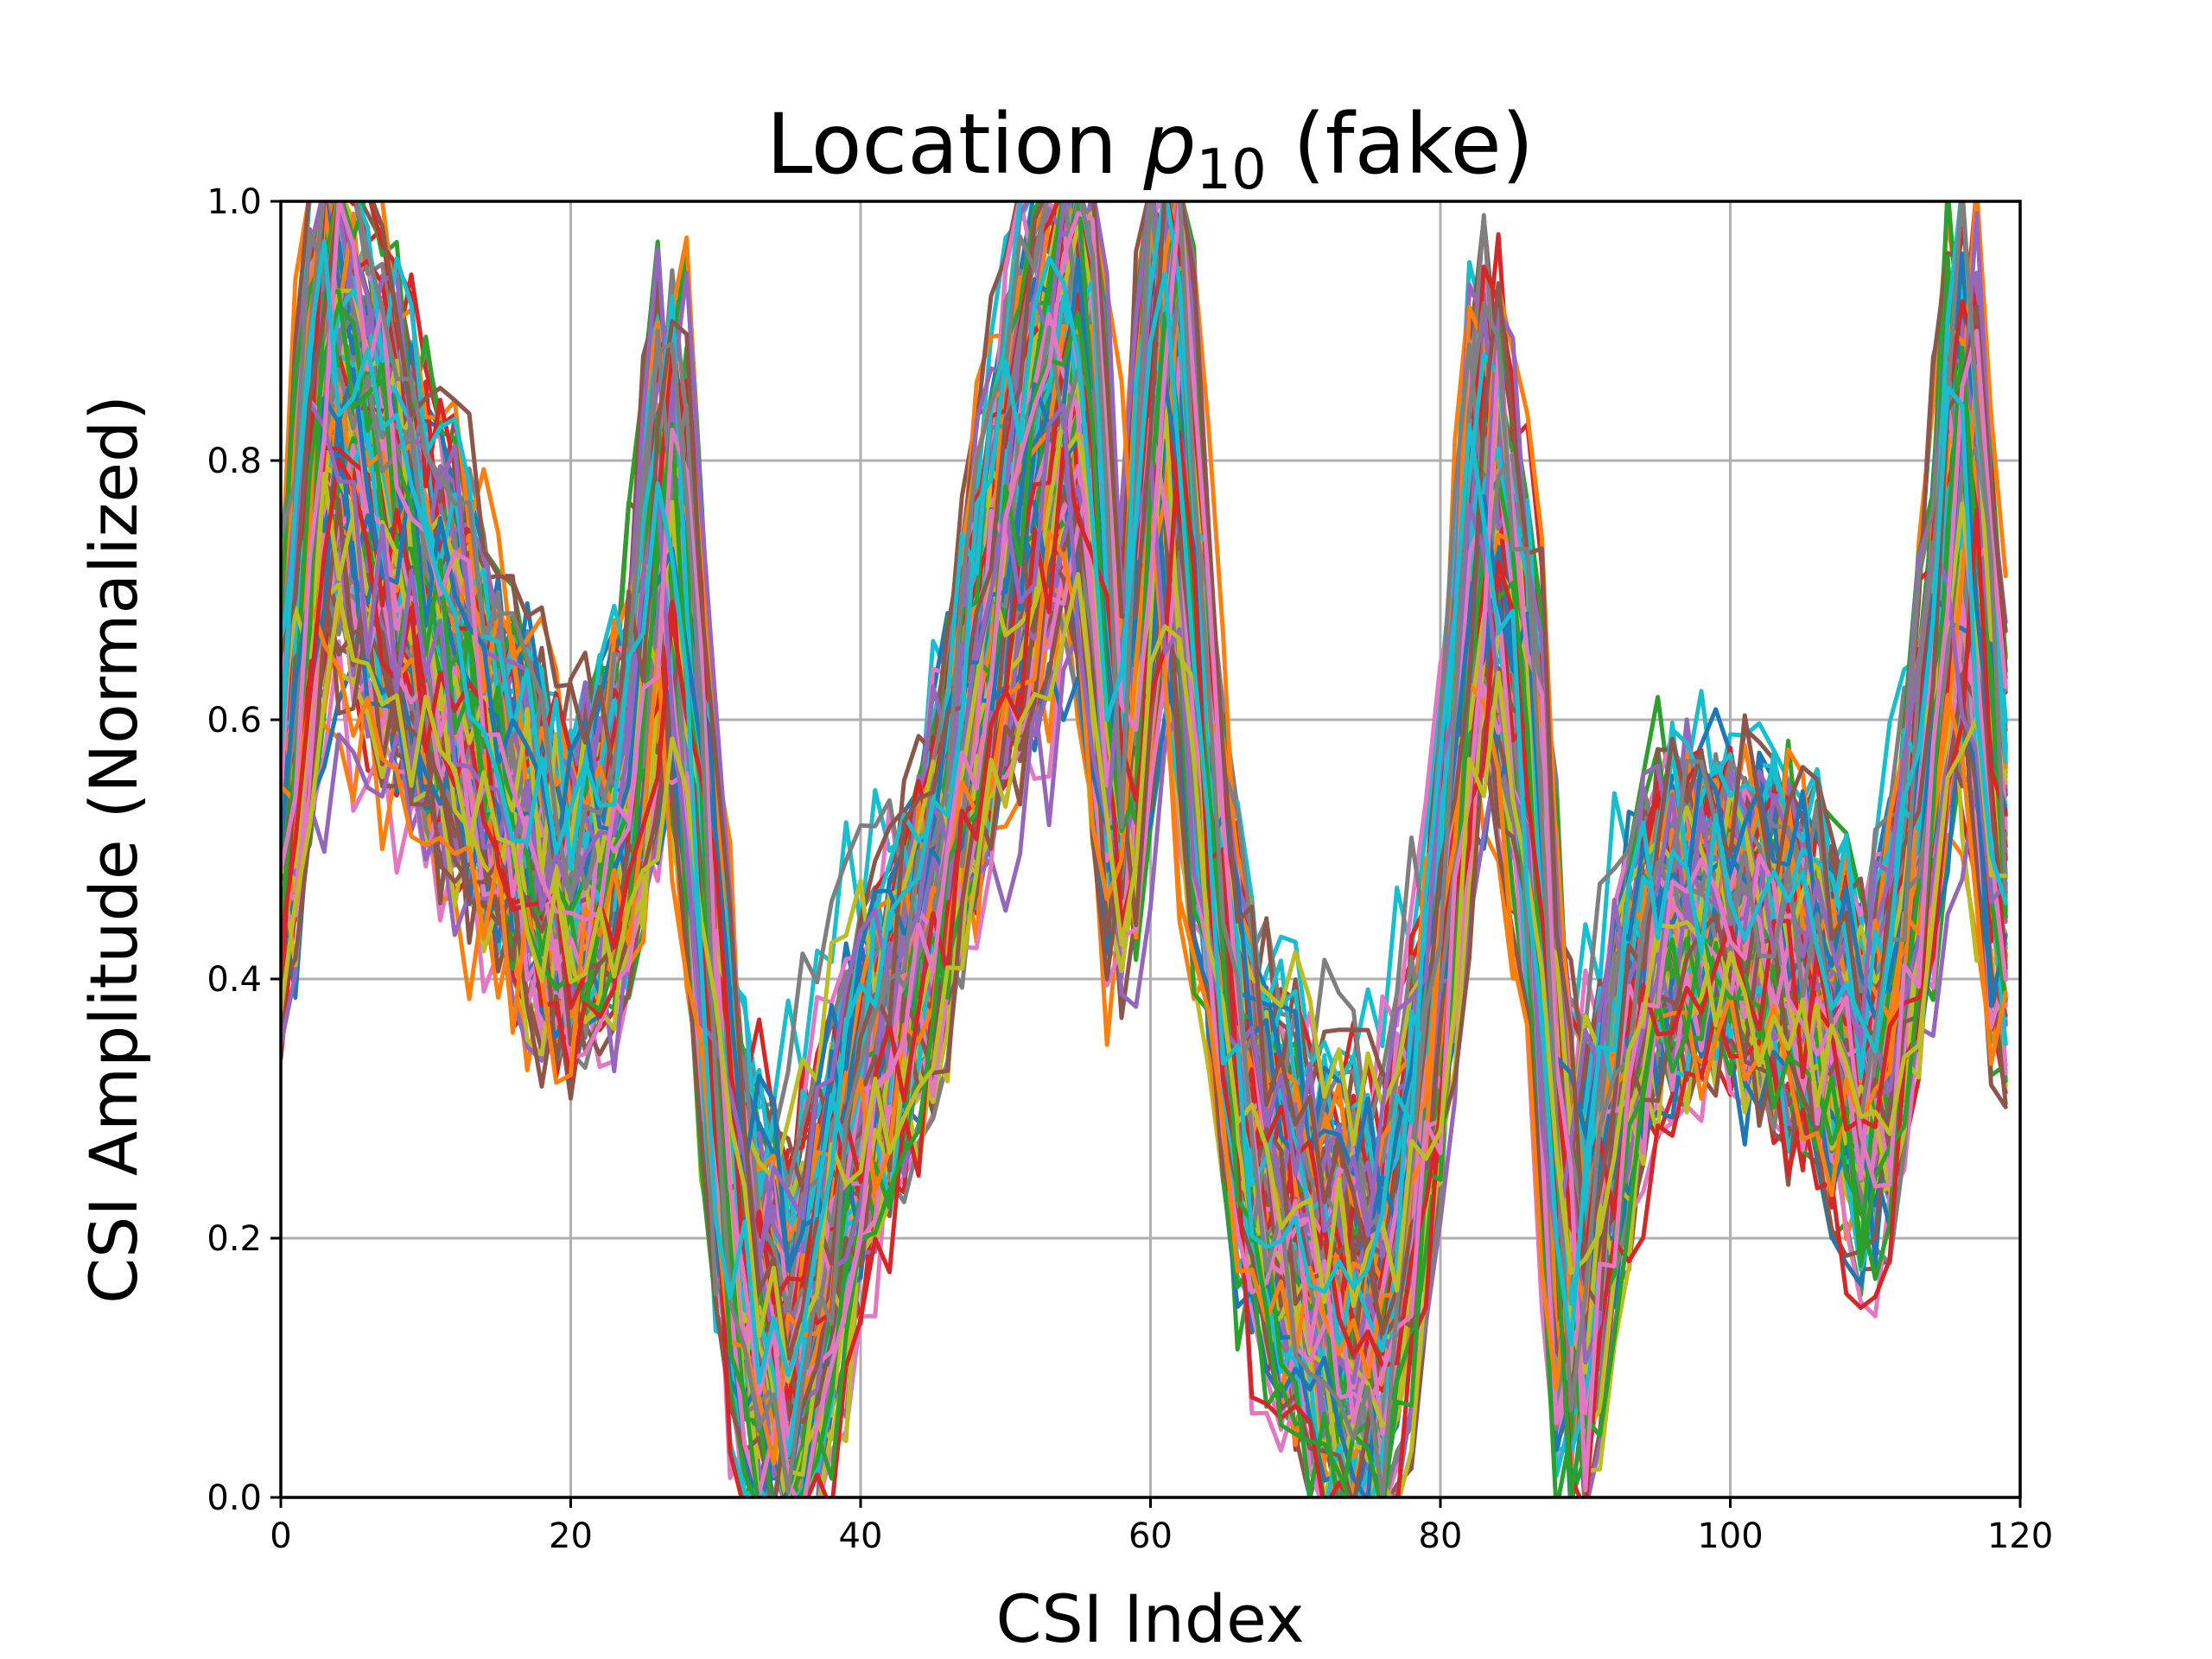 This screenshot has height=1659, width=2212. What do you see at coordinates (2020, 1536) in the screenshot?
I see `x-tick-label: 120` at bounding box center [2020, 1536].